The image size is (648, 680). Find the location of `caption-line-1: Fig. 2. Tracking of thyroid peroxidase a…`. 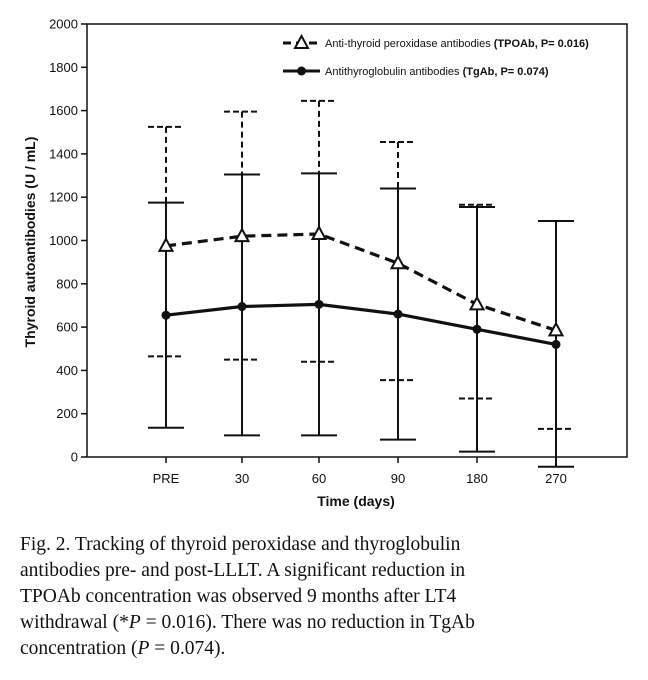

caption-line-1: Fig. 2. Tracking of thyroid peroxidase a… is located at coordinates (240, 544).